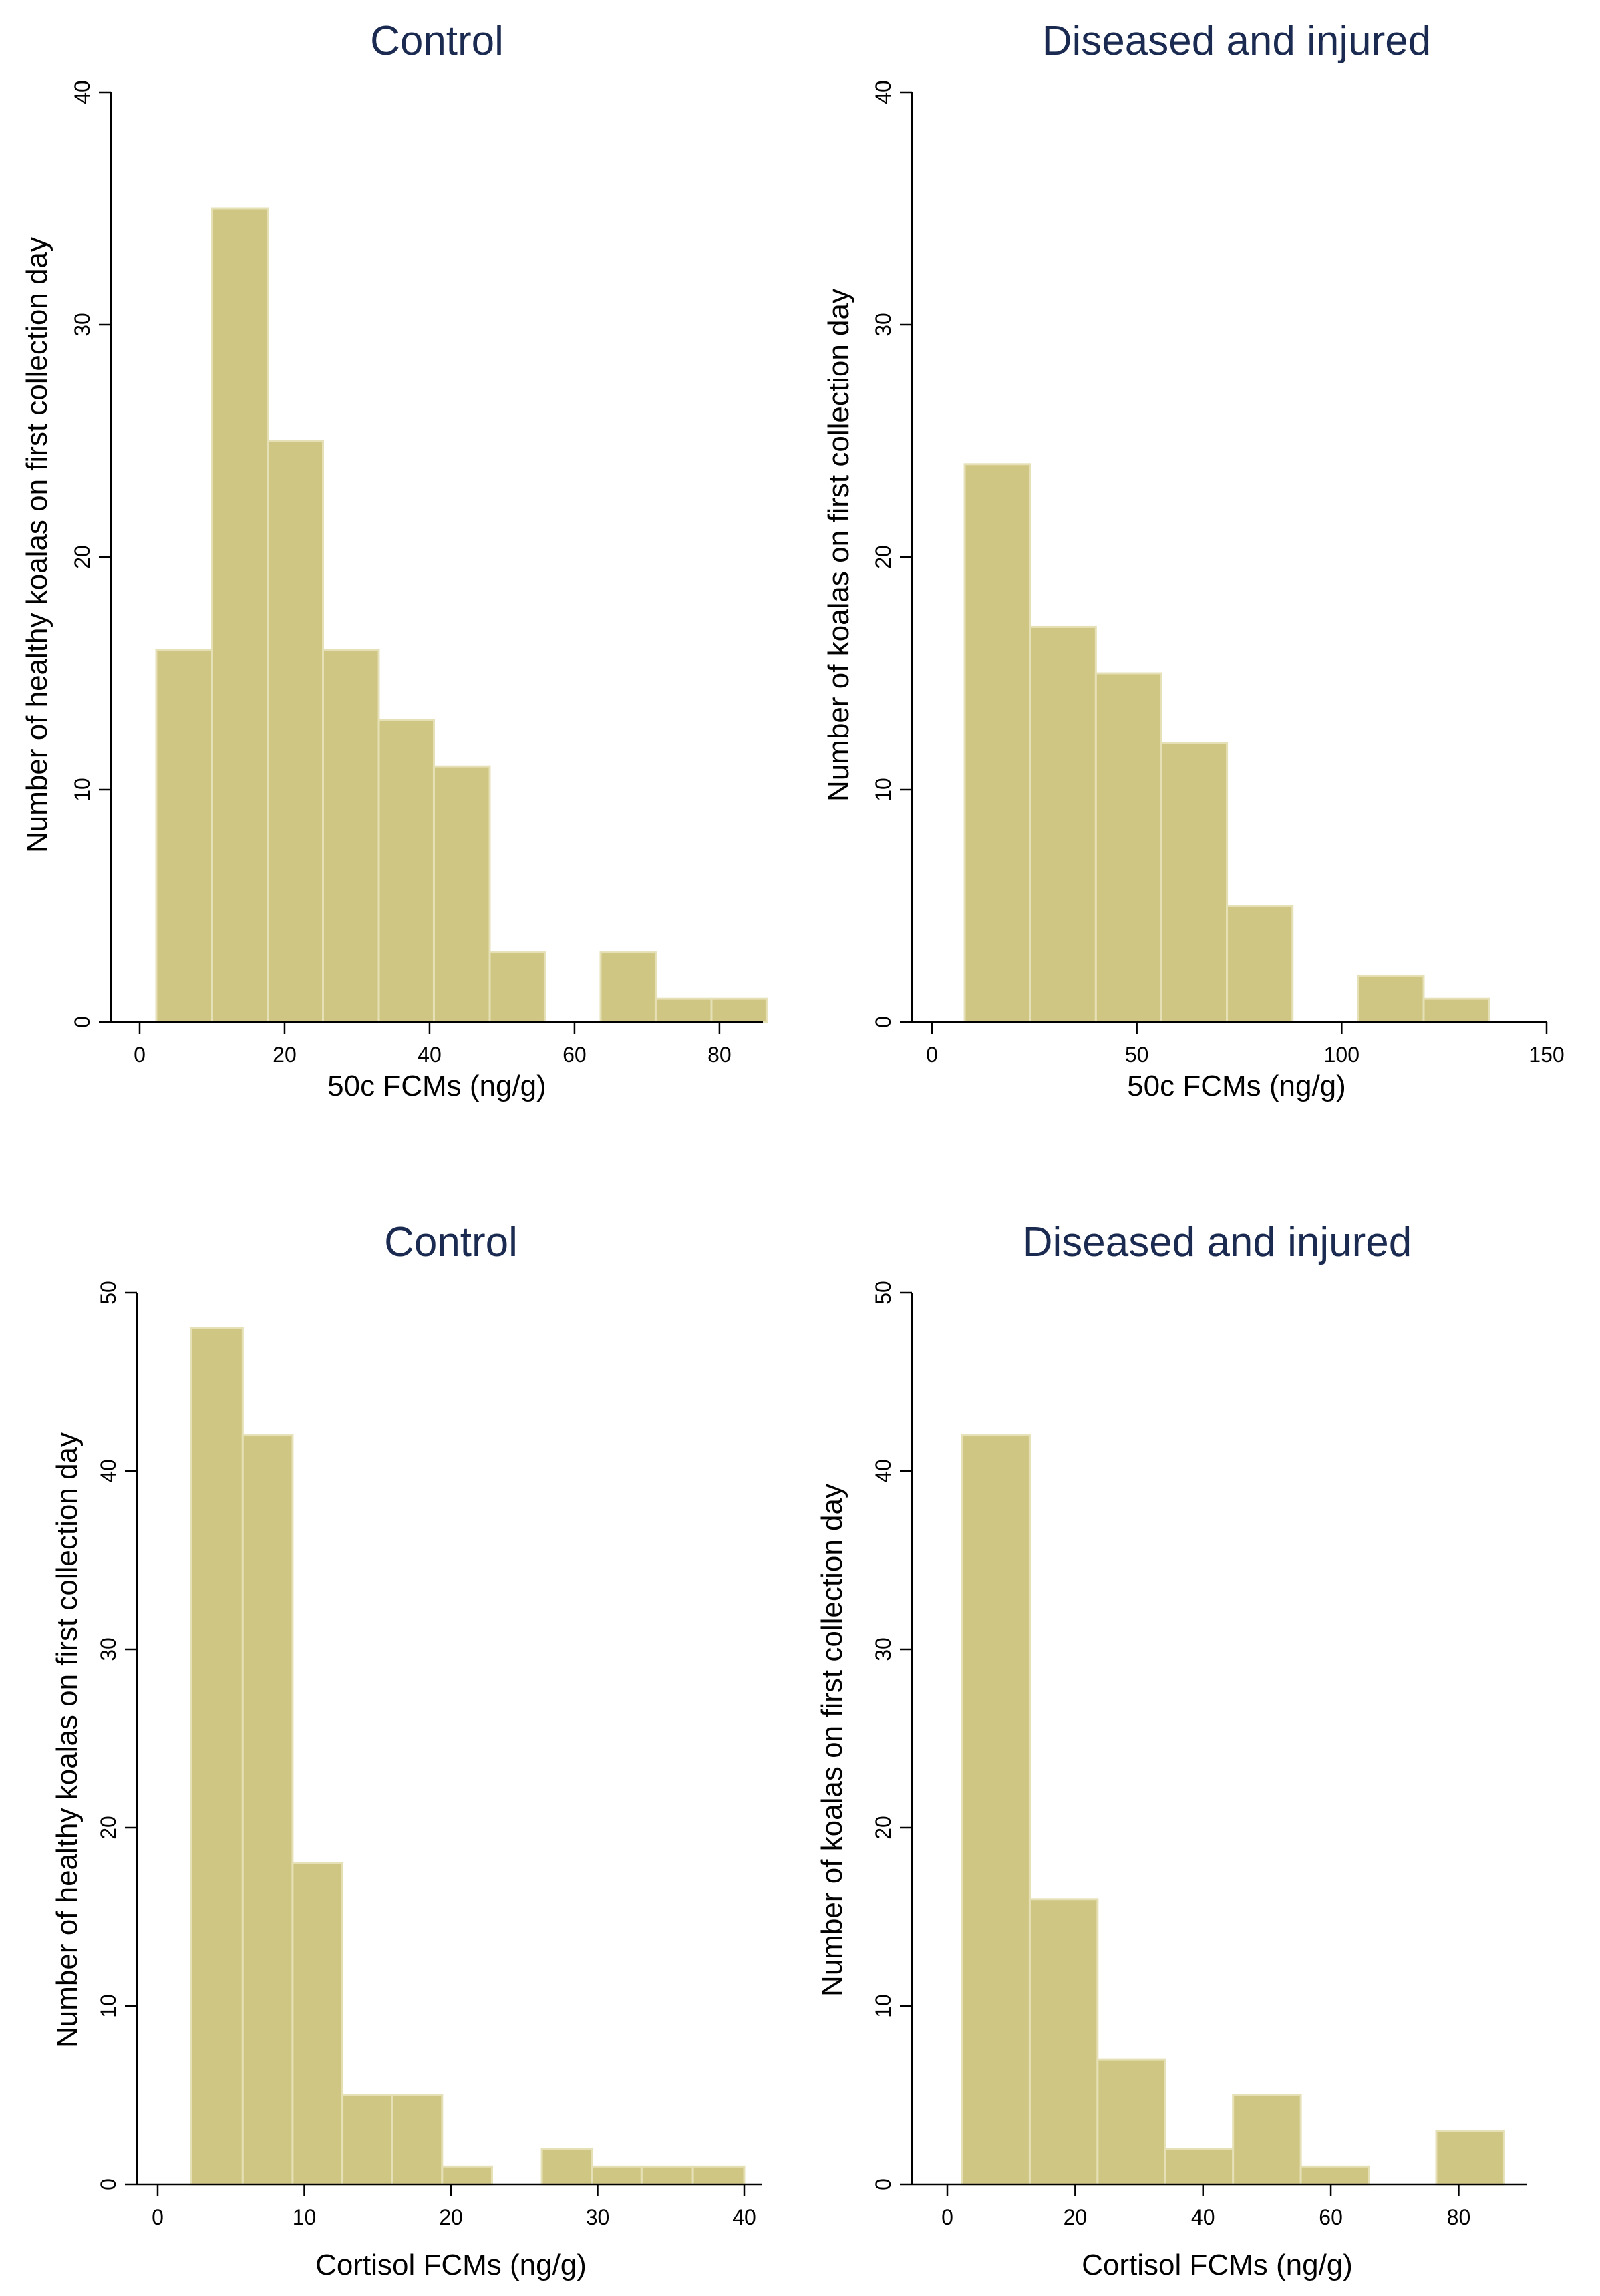  Describe the element at coordinates (1341, 1055) in the screenshot. I see `x-tick-label: 100` at that location.